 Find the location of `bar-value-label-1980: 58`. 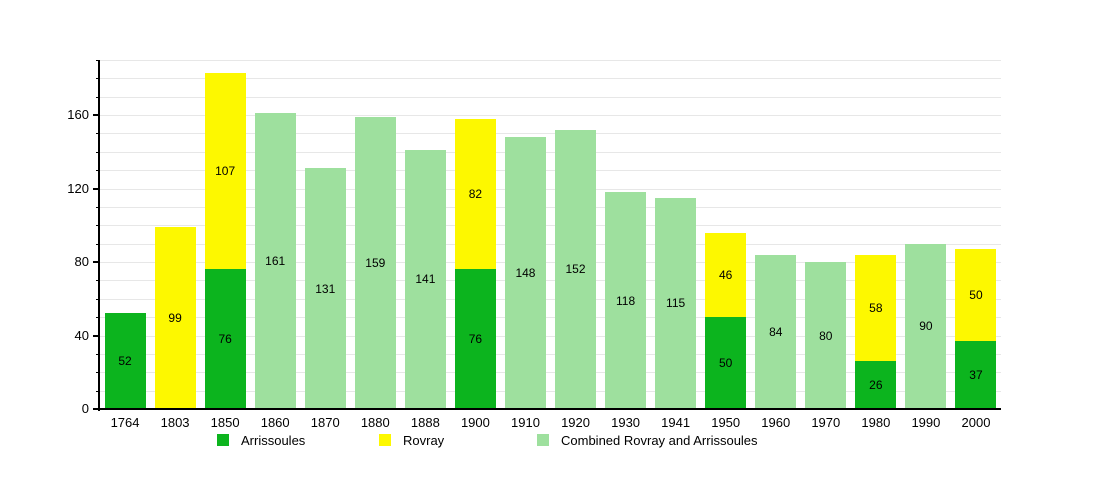

bar-value-label-1980: 58 is located at coordinates (876, 307).